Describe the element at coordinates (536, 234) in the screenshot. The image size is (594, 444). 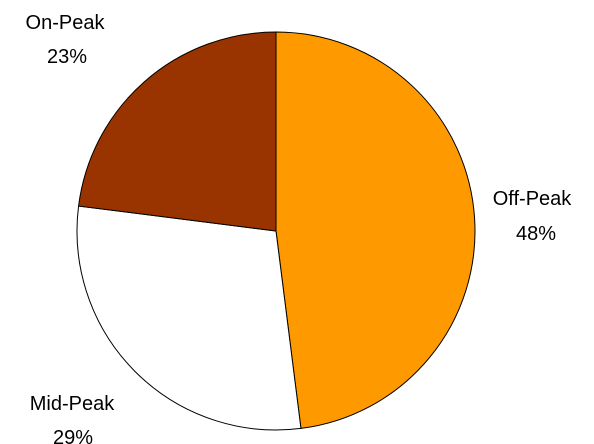
I see `slice-label-off-peak-percent: 48%` at that location.